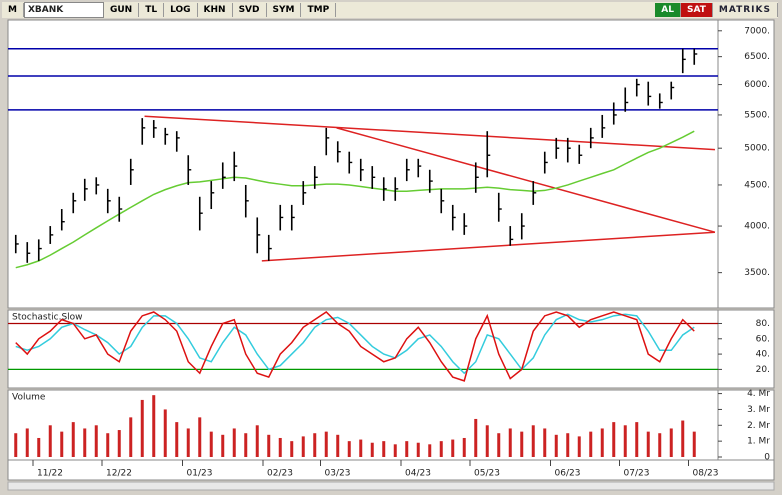 Image resolution: width=782 pixels, height=495 pixels. I want to click on buy-button: AL, so click(668, 10).